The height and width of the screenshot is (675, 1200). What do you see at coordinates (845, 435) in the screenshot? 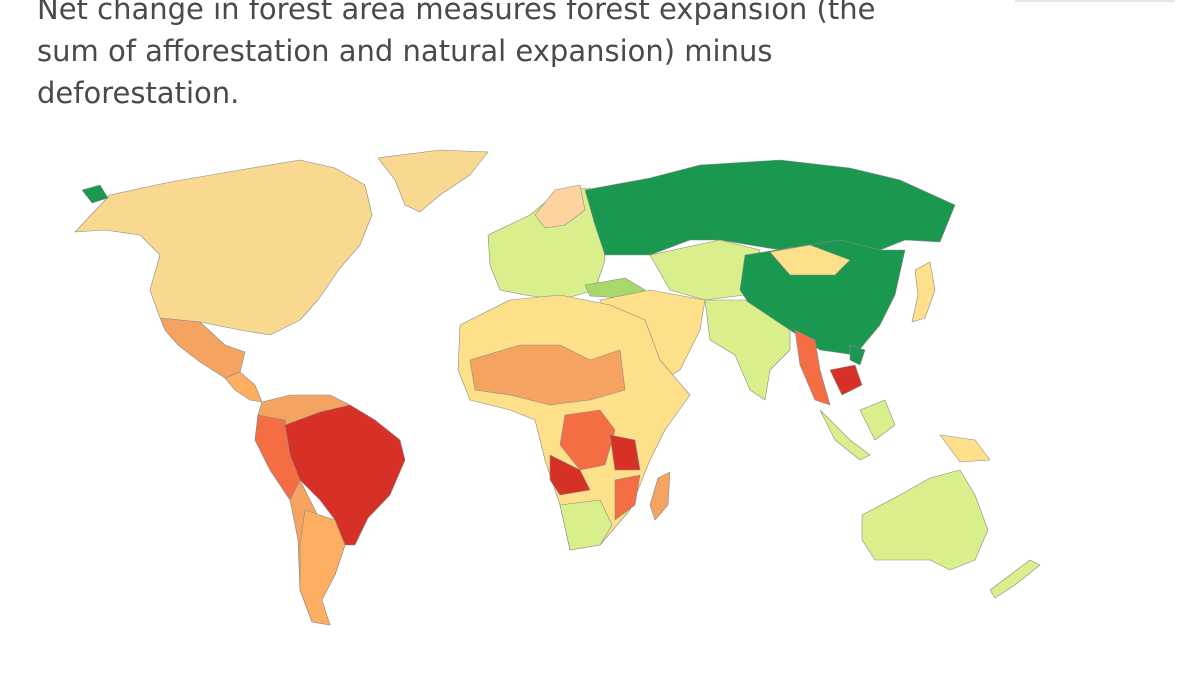
I see `indonesia-west` at bounding box center [845, 435].